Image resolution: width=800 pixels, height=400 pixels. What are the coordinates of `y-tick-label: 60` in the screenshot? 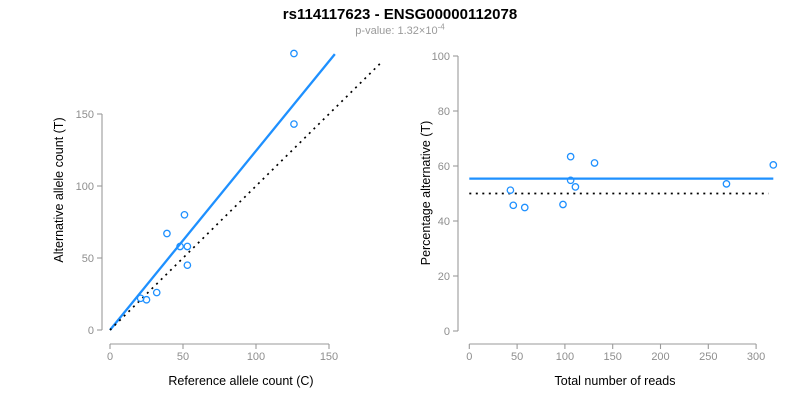 It's located at (444, 167).